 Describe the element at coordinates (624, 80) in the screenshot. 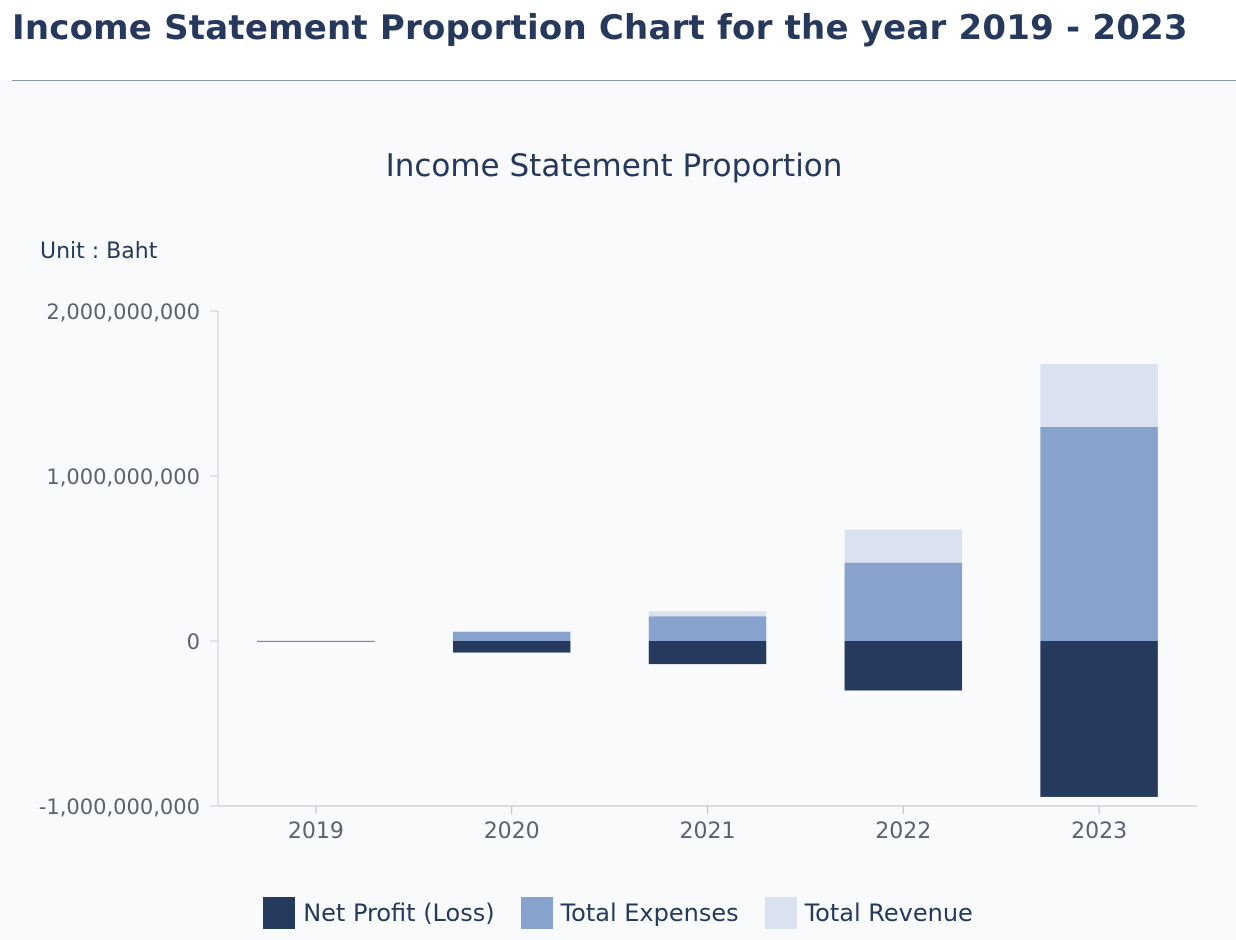

I see `header-divider` at that location.